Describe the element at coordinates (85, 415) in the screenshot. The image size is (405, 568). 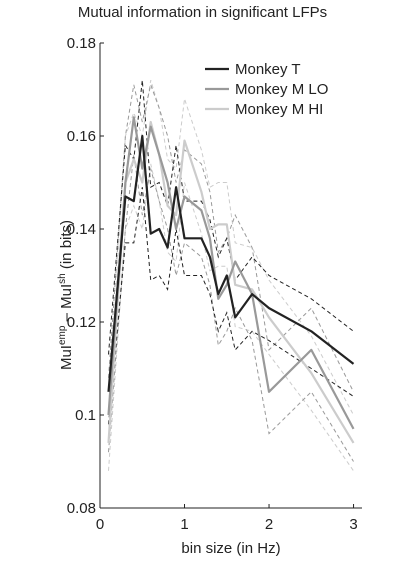
I see `y-tick-label: 0.1` at that location.